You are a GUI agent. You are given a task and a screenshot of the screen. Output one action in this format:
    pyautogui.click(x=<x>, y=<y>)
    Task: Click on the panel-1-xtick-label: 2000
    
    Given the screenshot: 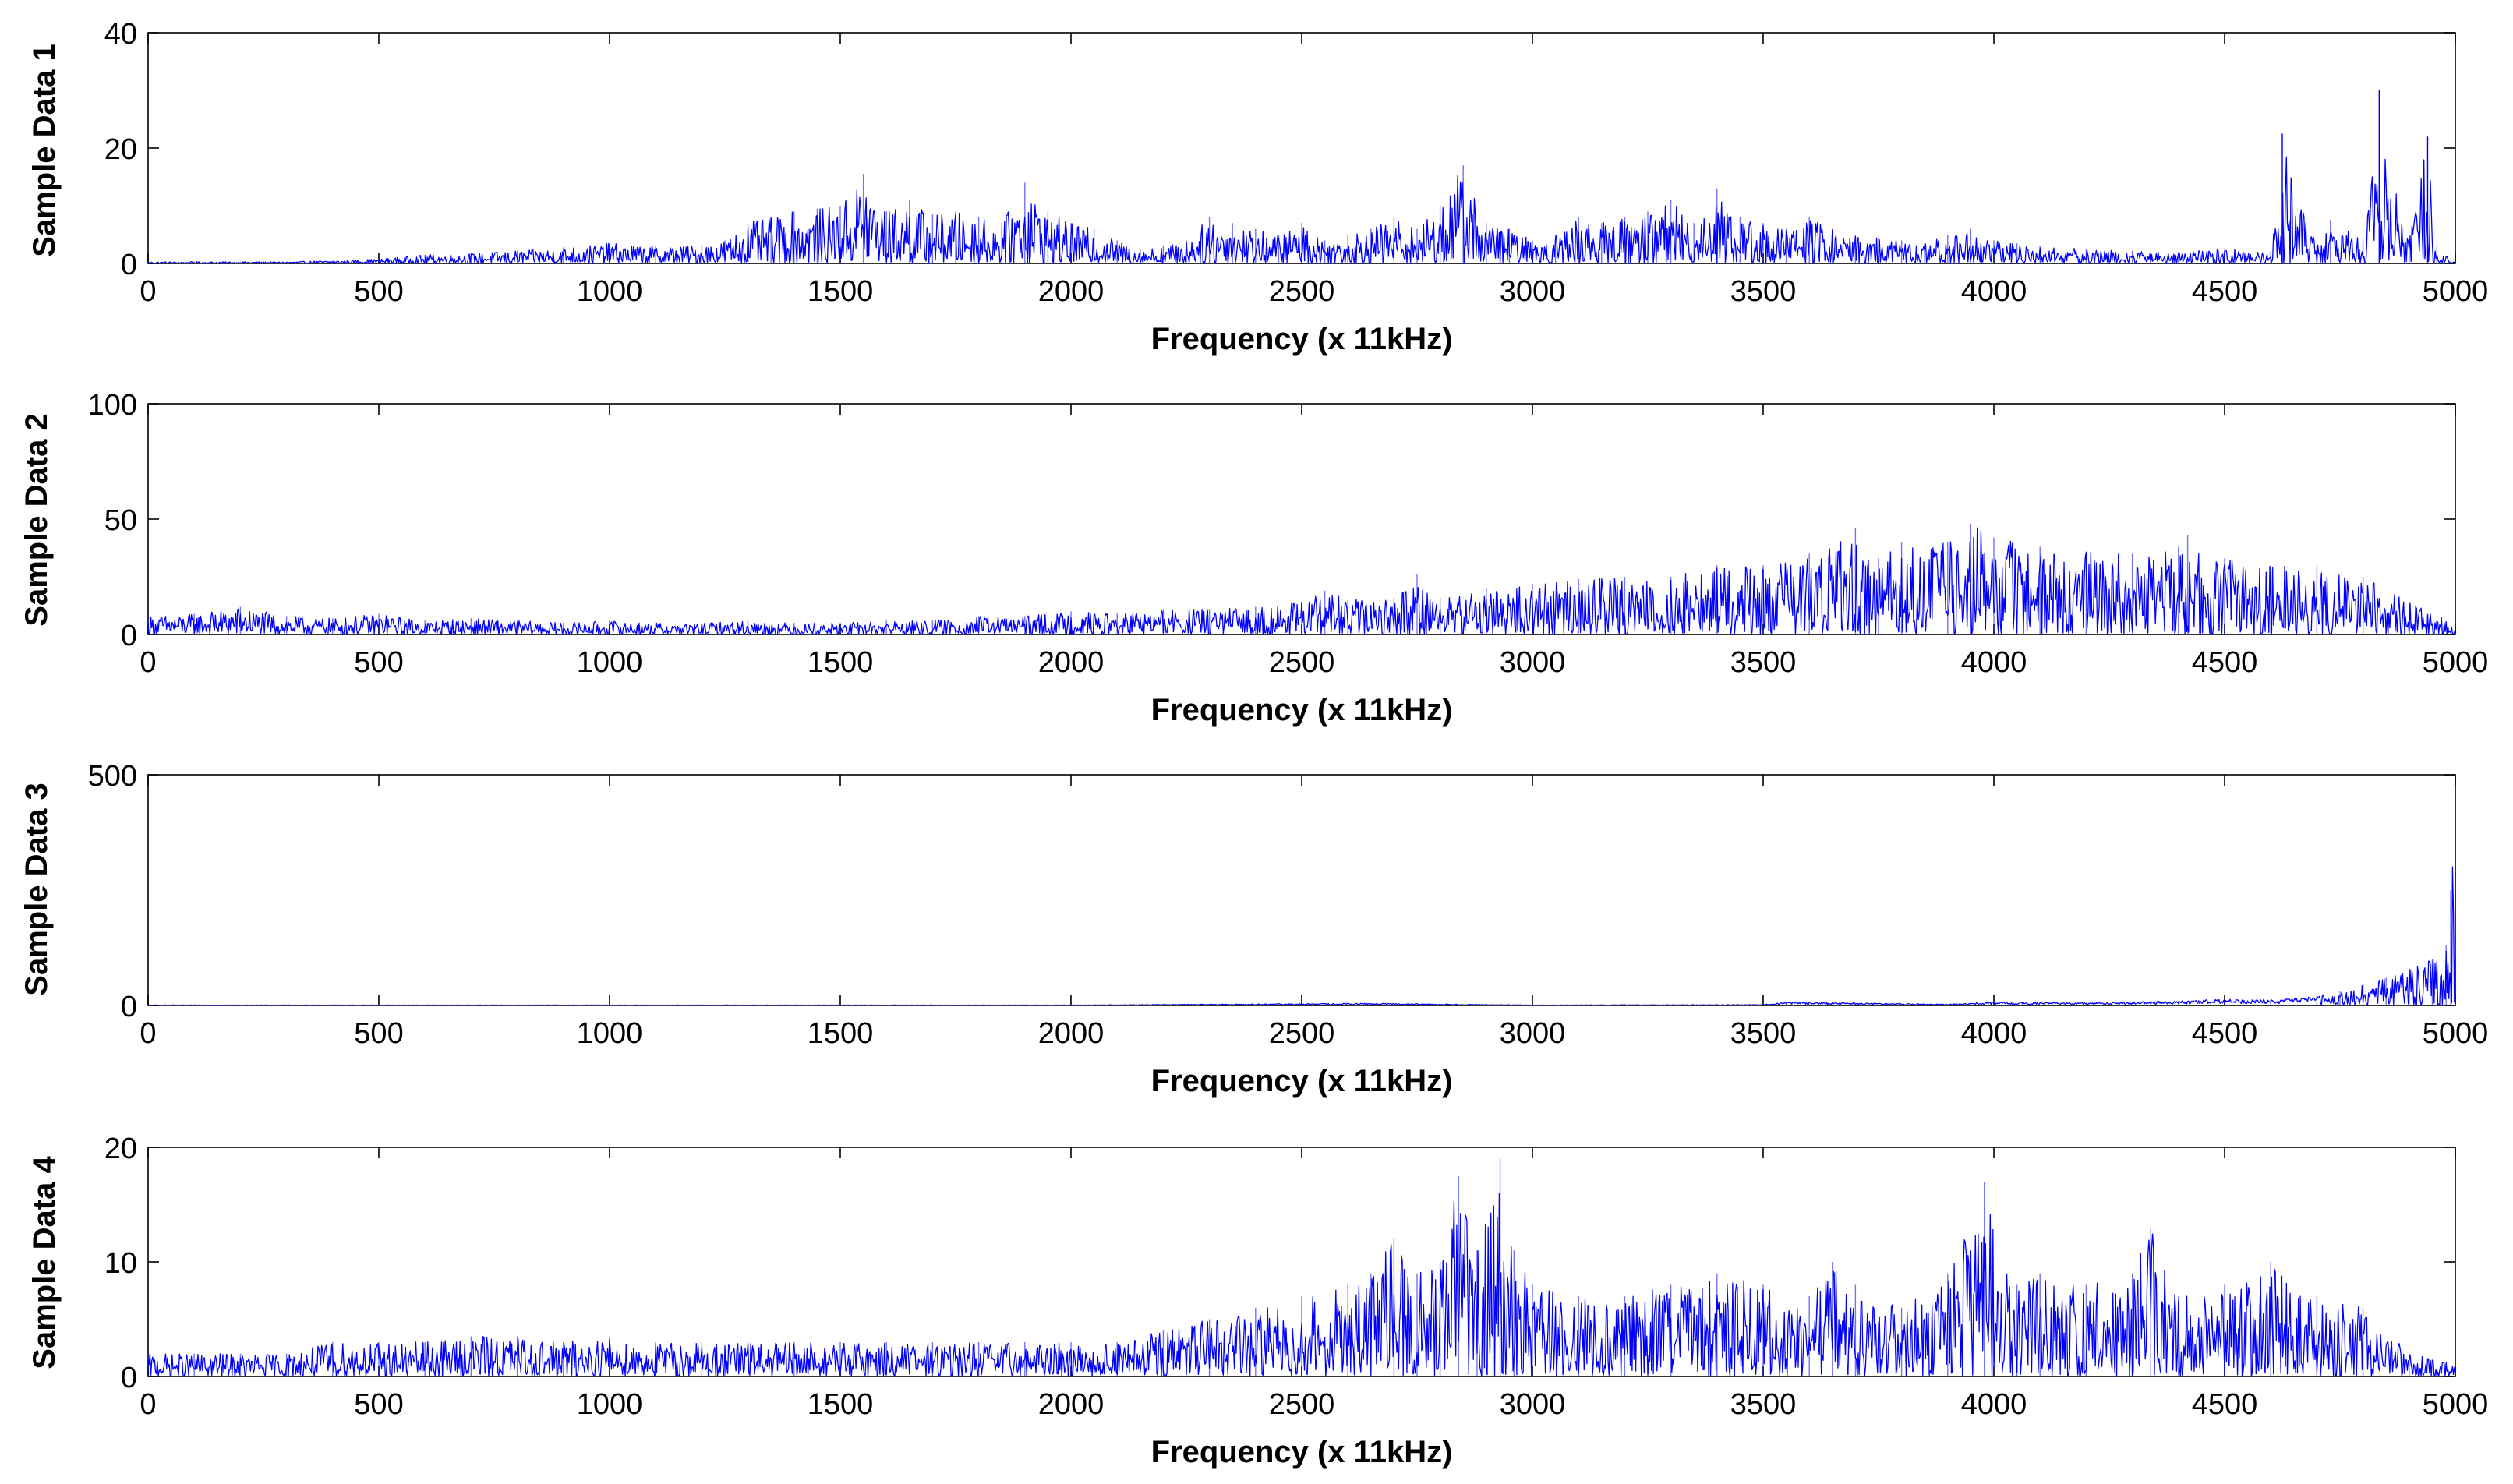 What is the action you would take?
    pyautogui.click(x=1071, y=291)
    